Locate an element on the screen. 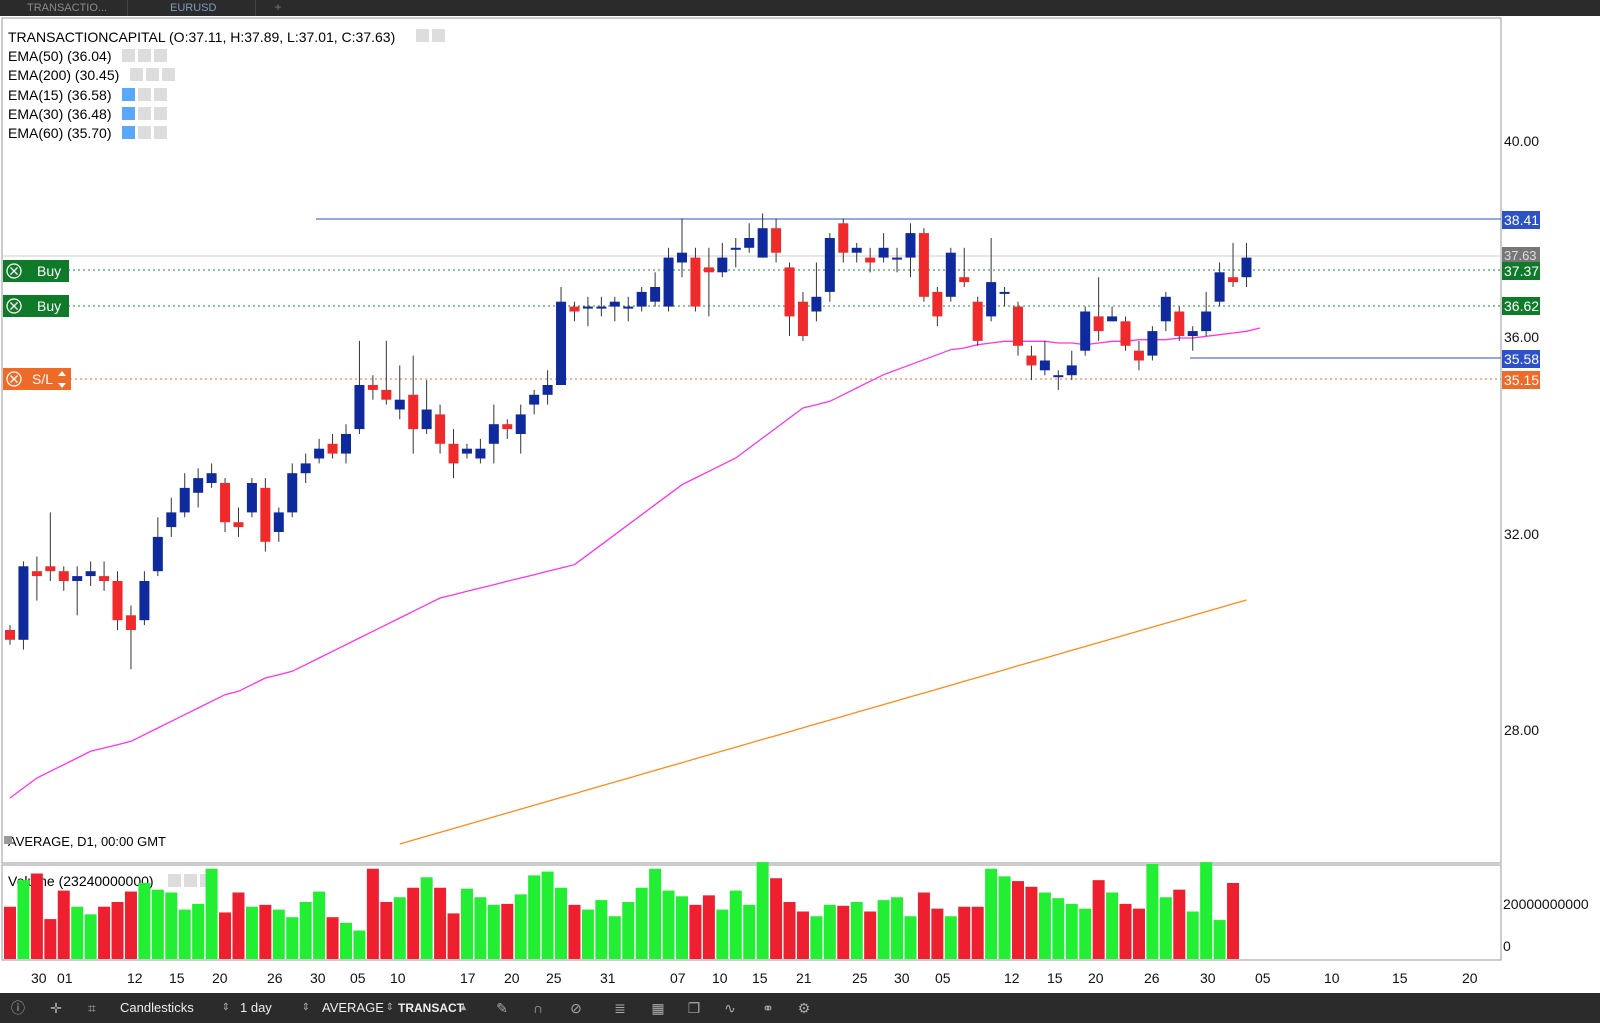  feed-select: AVERAGE ⇕ is located at coordinates (358, 1008).